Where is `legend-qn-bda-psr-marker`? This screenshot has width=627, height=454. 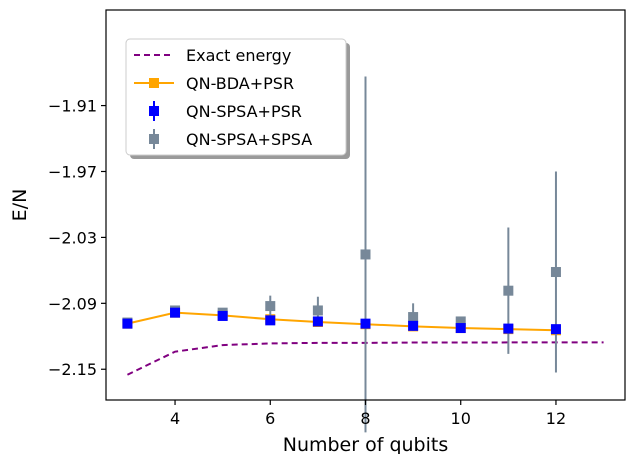 legend-qn-bda-psr-marker is located at coordinates (154, 83).